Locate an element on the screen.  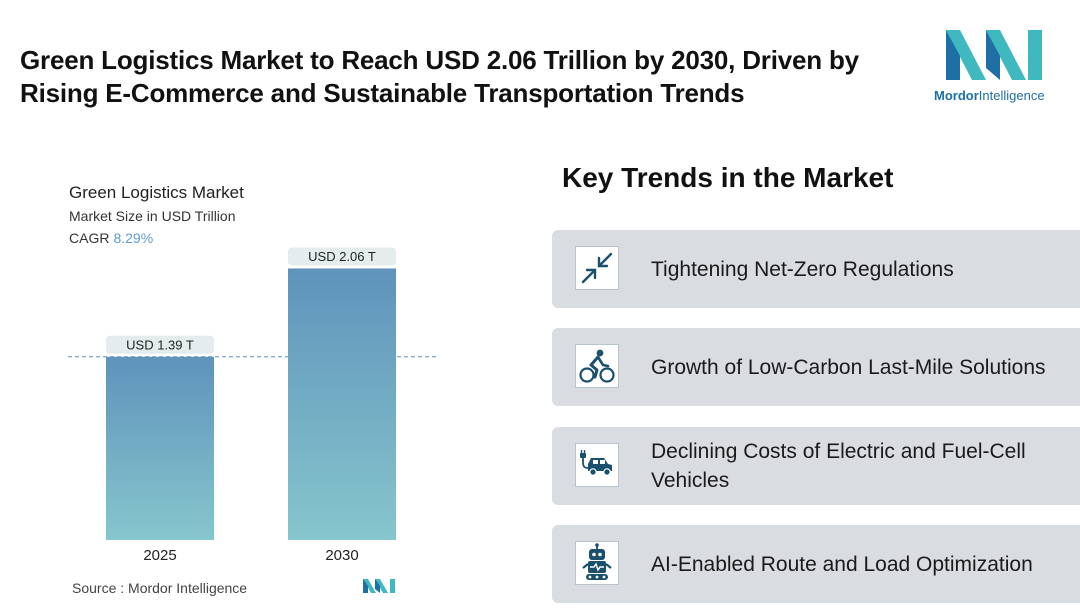
compress-arrows-icon is located at coordinates (597, 268).